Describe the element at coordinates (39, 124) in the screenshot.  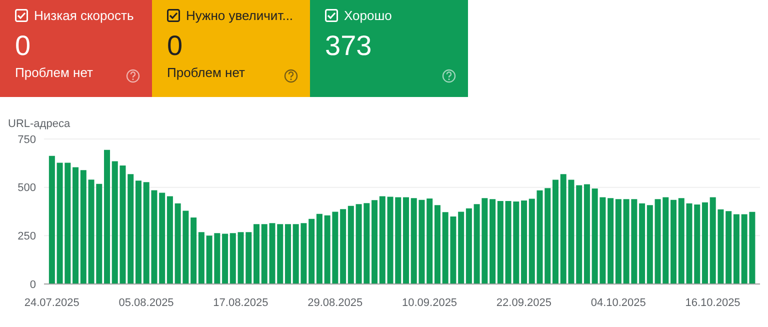
I see `y-axis-title: URL-адреса` at that location.